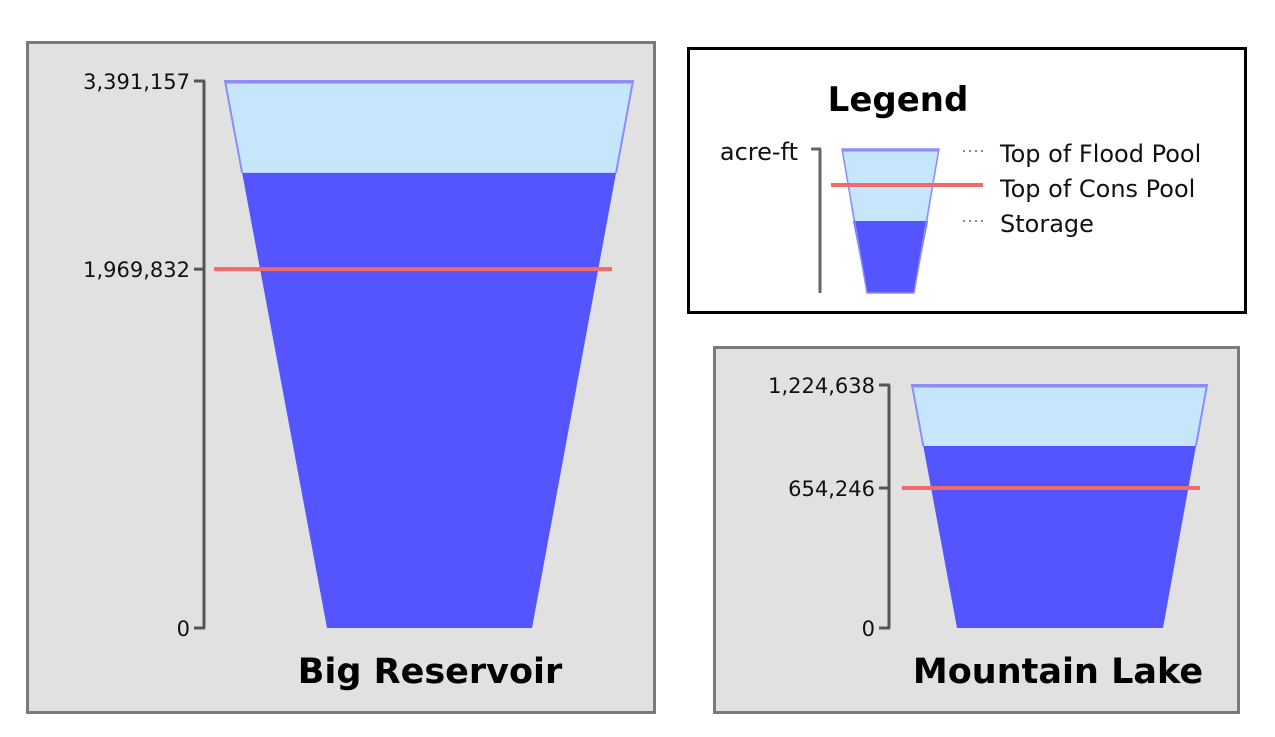 The width and height of the screenshot is (1275, 737). What do you see at coordinates (1097, 189) in the screenshot?
I see `legend-item-cons-pool: Top of Cons Pool` at bounding box center [1097, 189].